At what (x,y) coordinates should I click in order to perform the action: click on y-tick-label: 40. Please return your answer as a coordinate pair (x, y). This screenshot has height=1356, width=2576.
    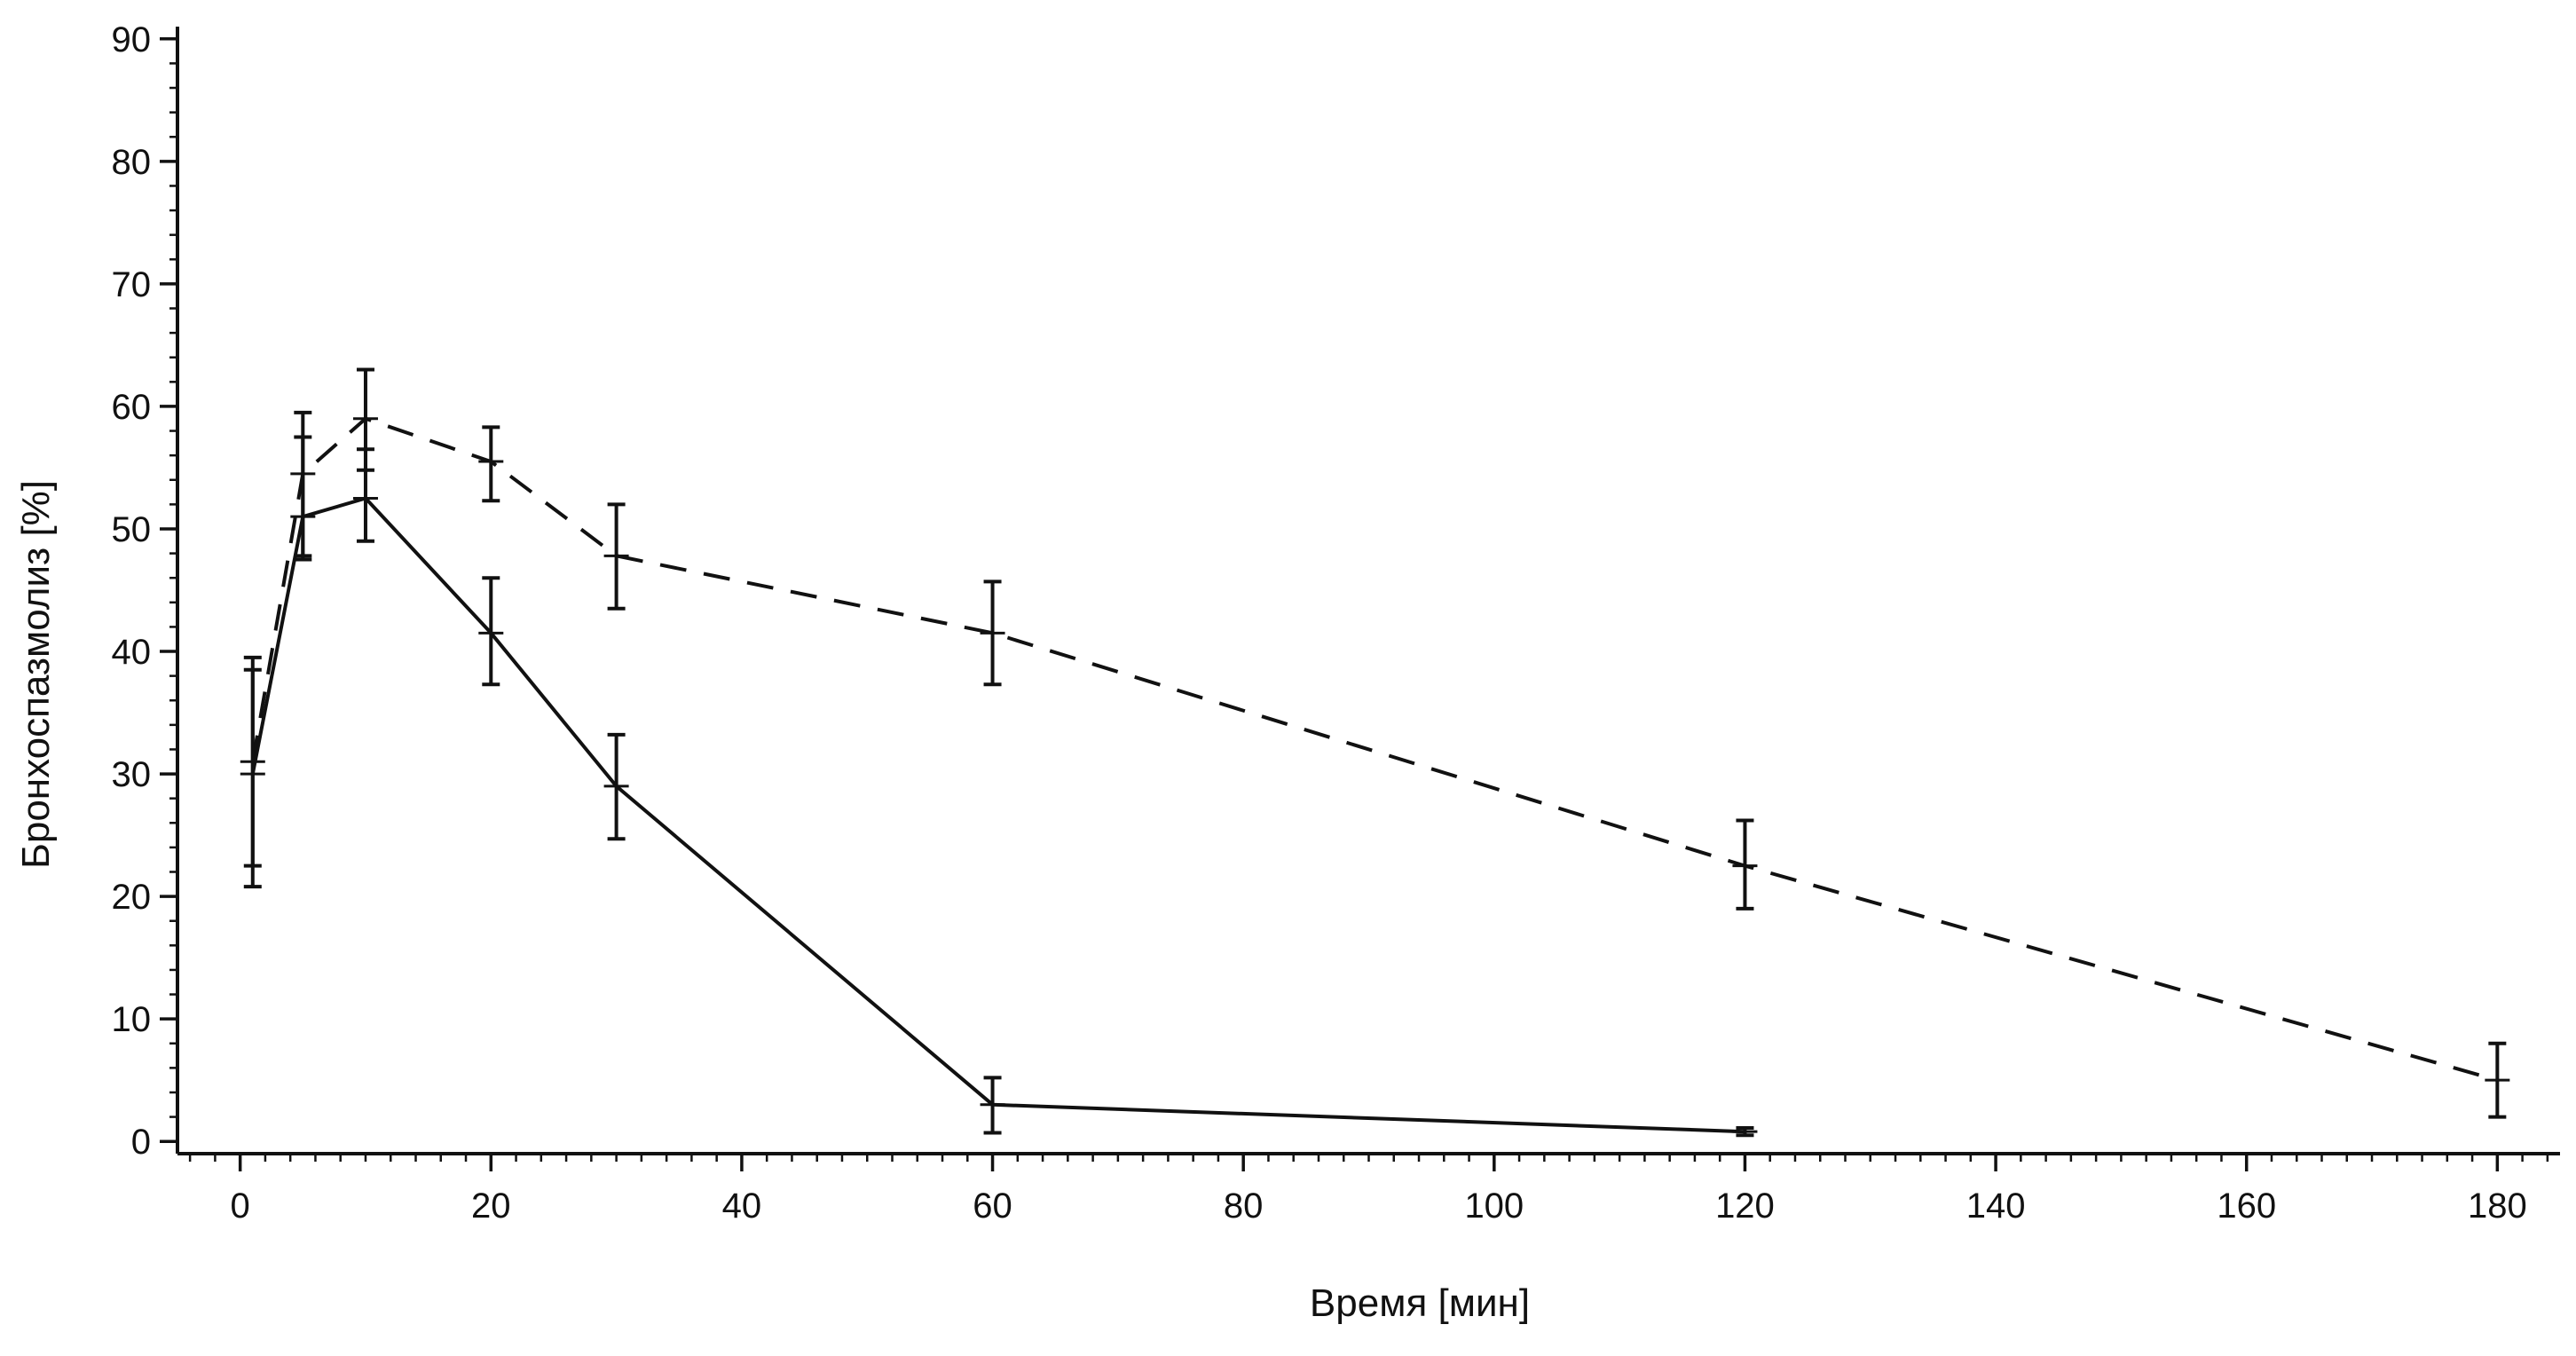
    Looking at the image, I should click on (132, 652).